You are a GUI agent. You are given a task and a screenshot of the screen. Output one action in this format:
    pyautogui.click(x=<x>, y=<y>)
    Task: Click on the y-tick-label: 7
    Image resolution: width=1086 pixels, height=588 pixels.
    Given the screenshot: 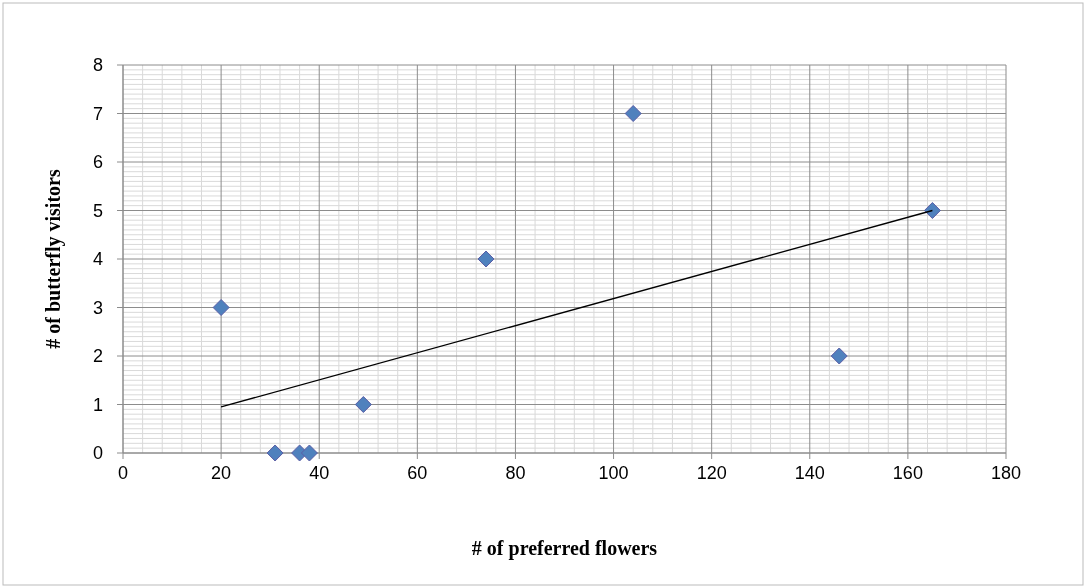 What is the action you would take?
    pyautogui.click(x=97, y=113)
    